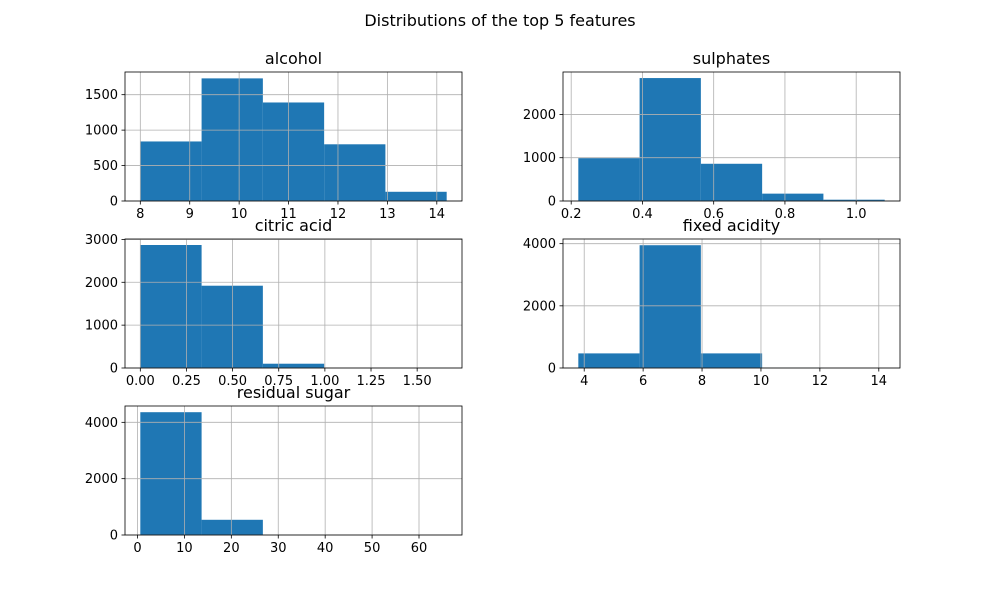 This screenshot has height=600, width=1000. I want to click on x-tick-label: 1.0, so click(856, 214).